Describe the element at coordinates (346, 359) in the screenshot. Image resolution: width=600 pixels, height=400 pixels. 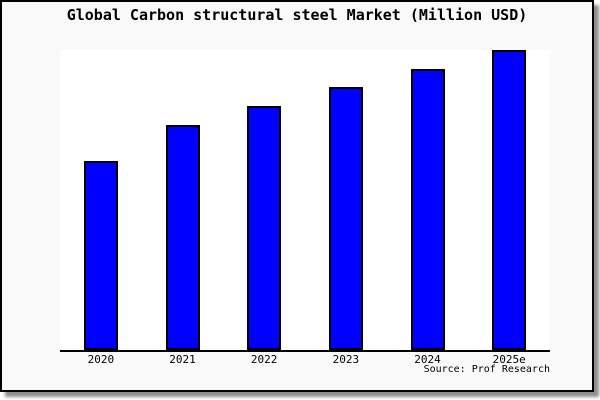
I see `x-tick-label: 2023` at that location.